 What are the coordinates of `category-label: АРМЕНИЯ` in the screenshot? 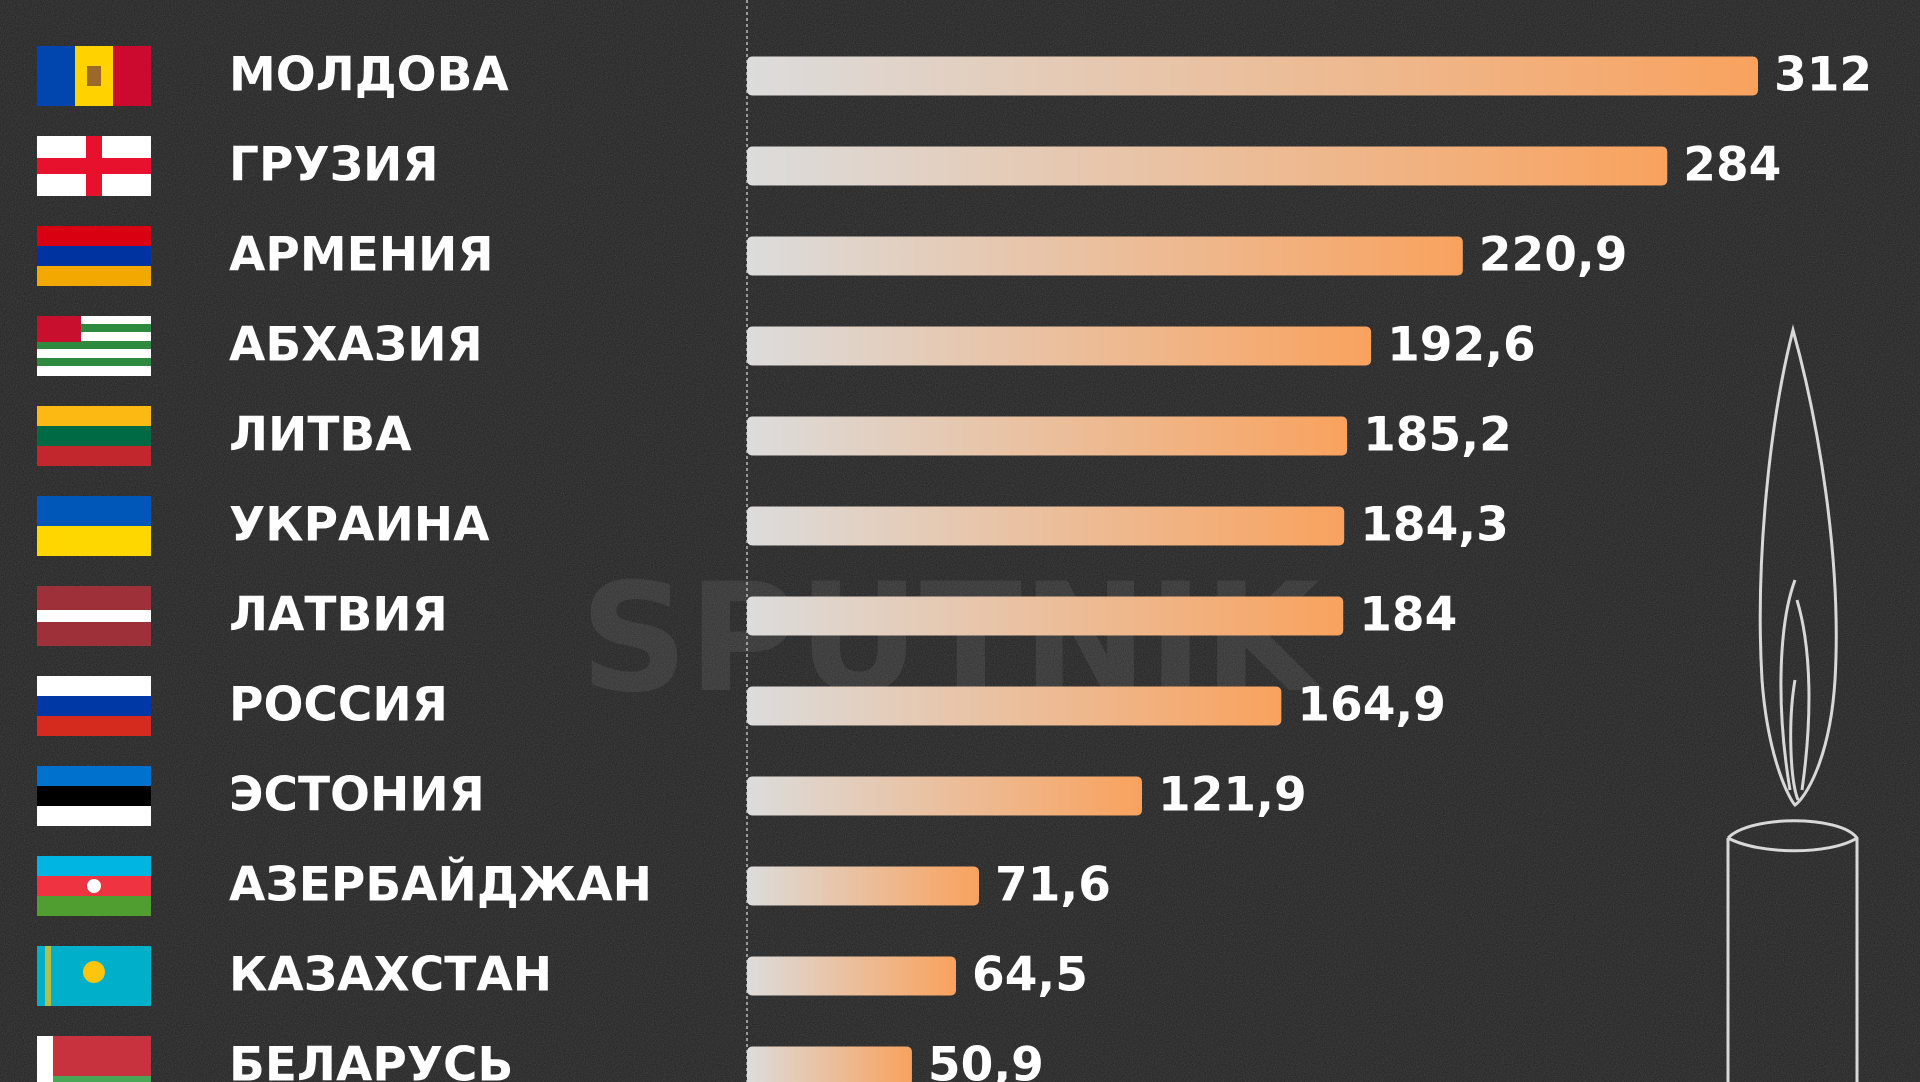 It's located at (361, 255).